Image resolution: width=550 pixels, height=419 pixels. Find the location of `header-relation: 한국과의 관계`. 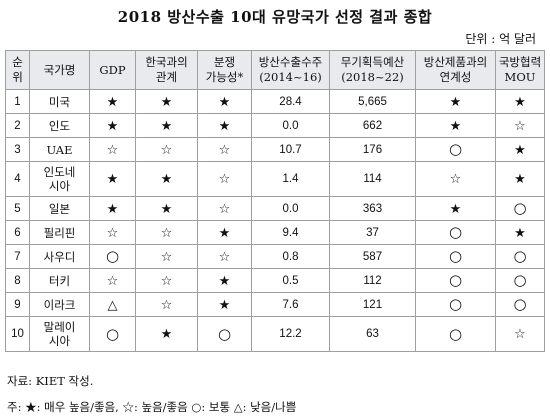

header-relation: 한국과의 관계 is located at coordinates (166, 70).